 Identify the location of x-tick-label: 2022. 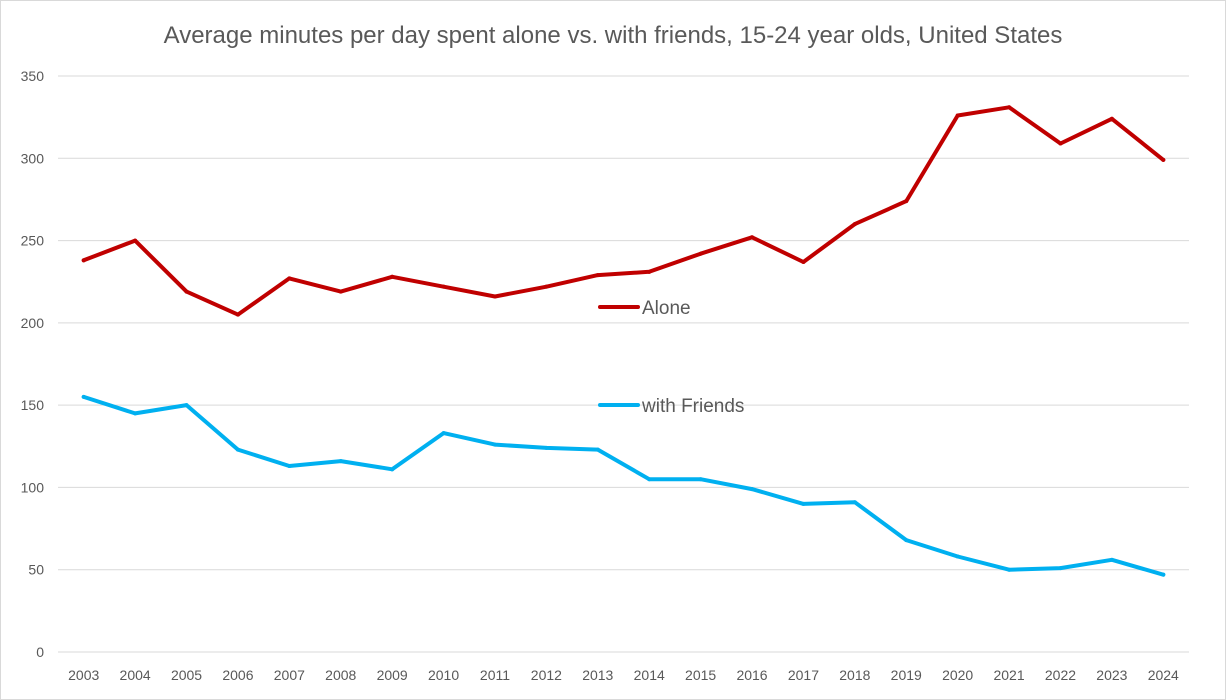
(1060, 675).